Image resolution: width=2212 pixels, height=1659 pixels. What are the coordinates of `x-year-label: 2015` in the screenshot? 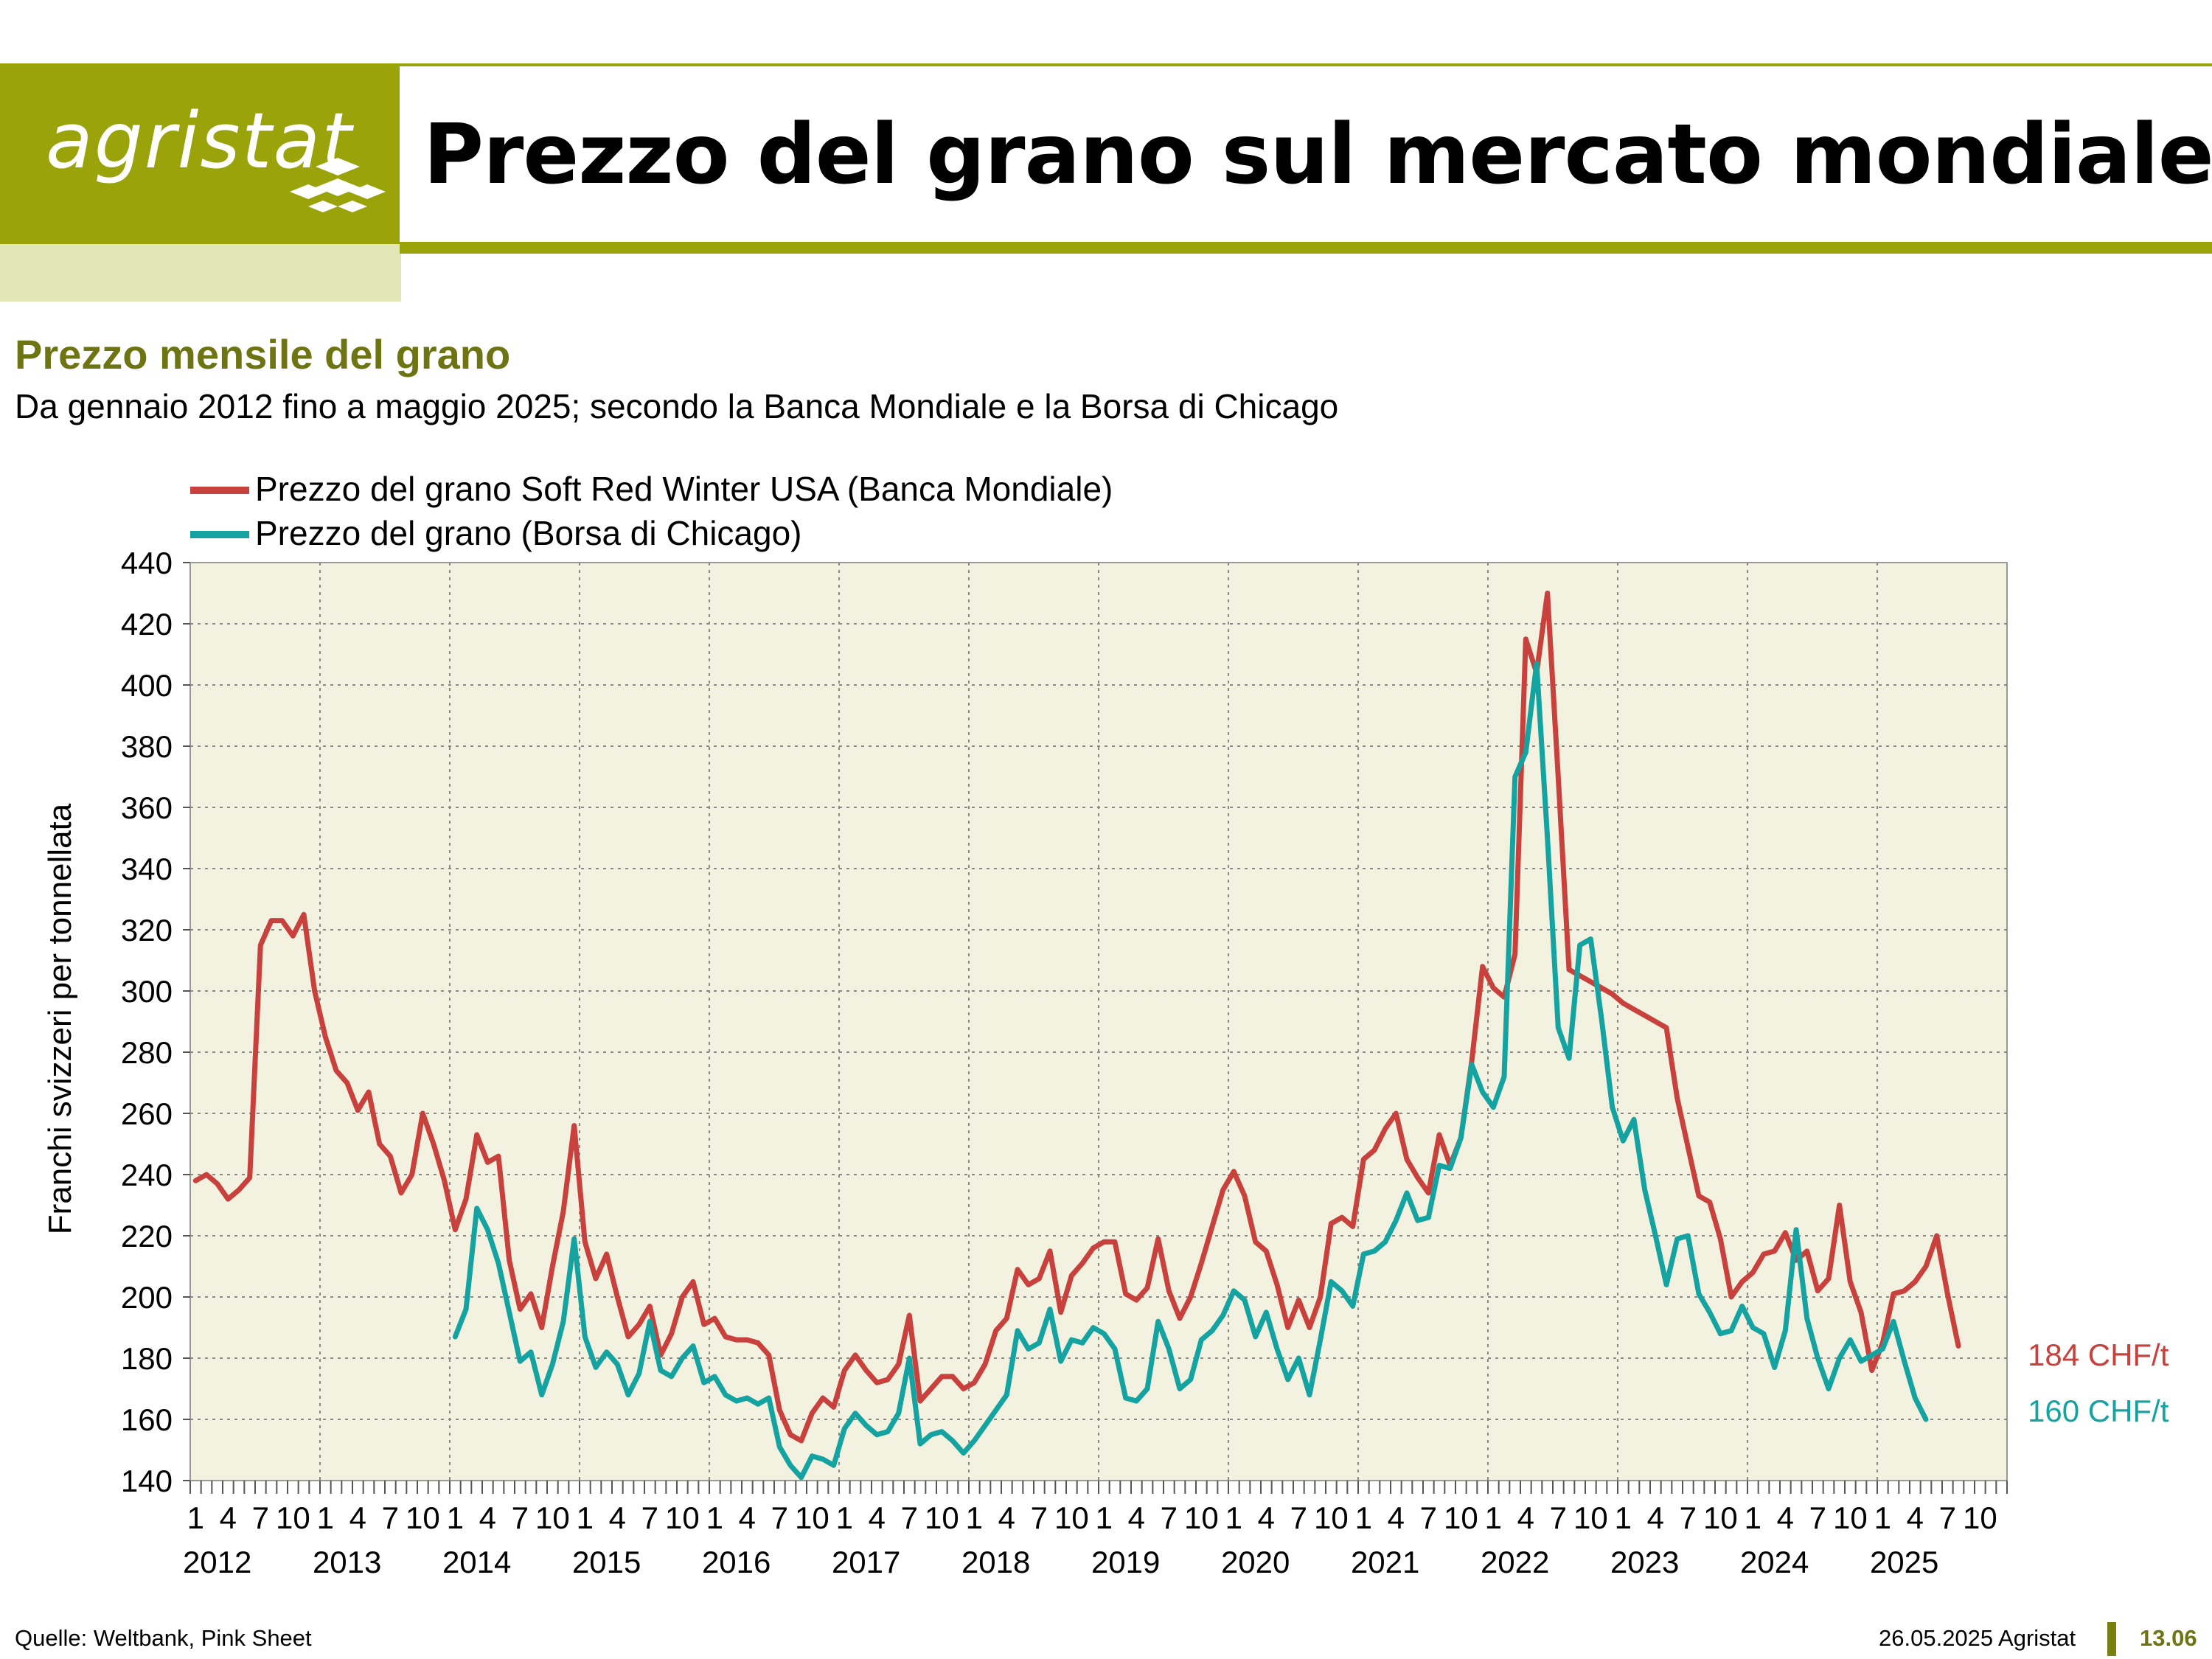 It's located at (606, 1562).